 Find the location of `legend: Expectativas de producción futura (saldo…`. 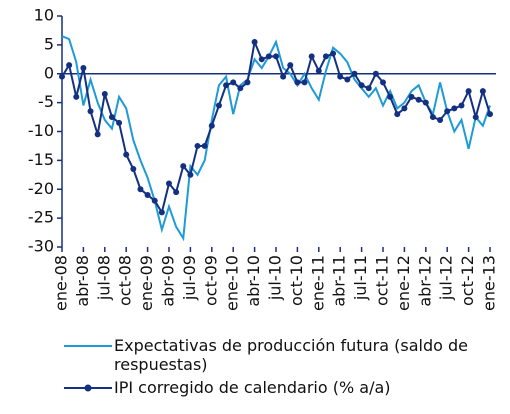

legend: Expectativas de producción futura (saldo… is located at coordinates (282, 368).